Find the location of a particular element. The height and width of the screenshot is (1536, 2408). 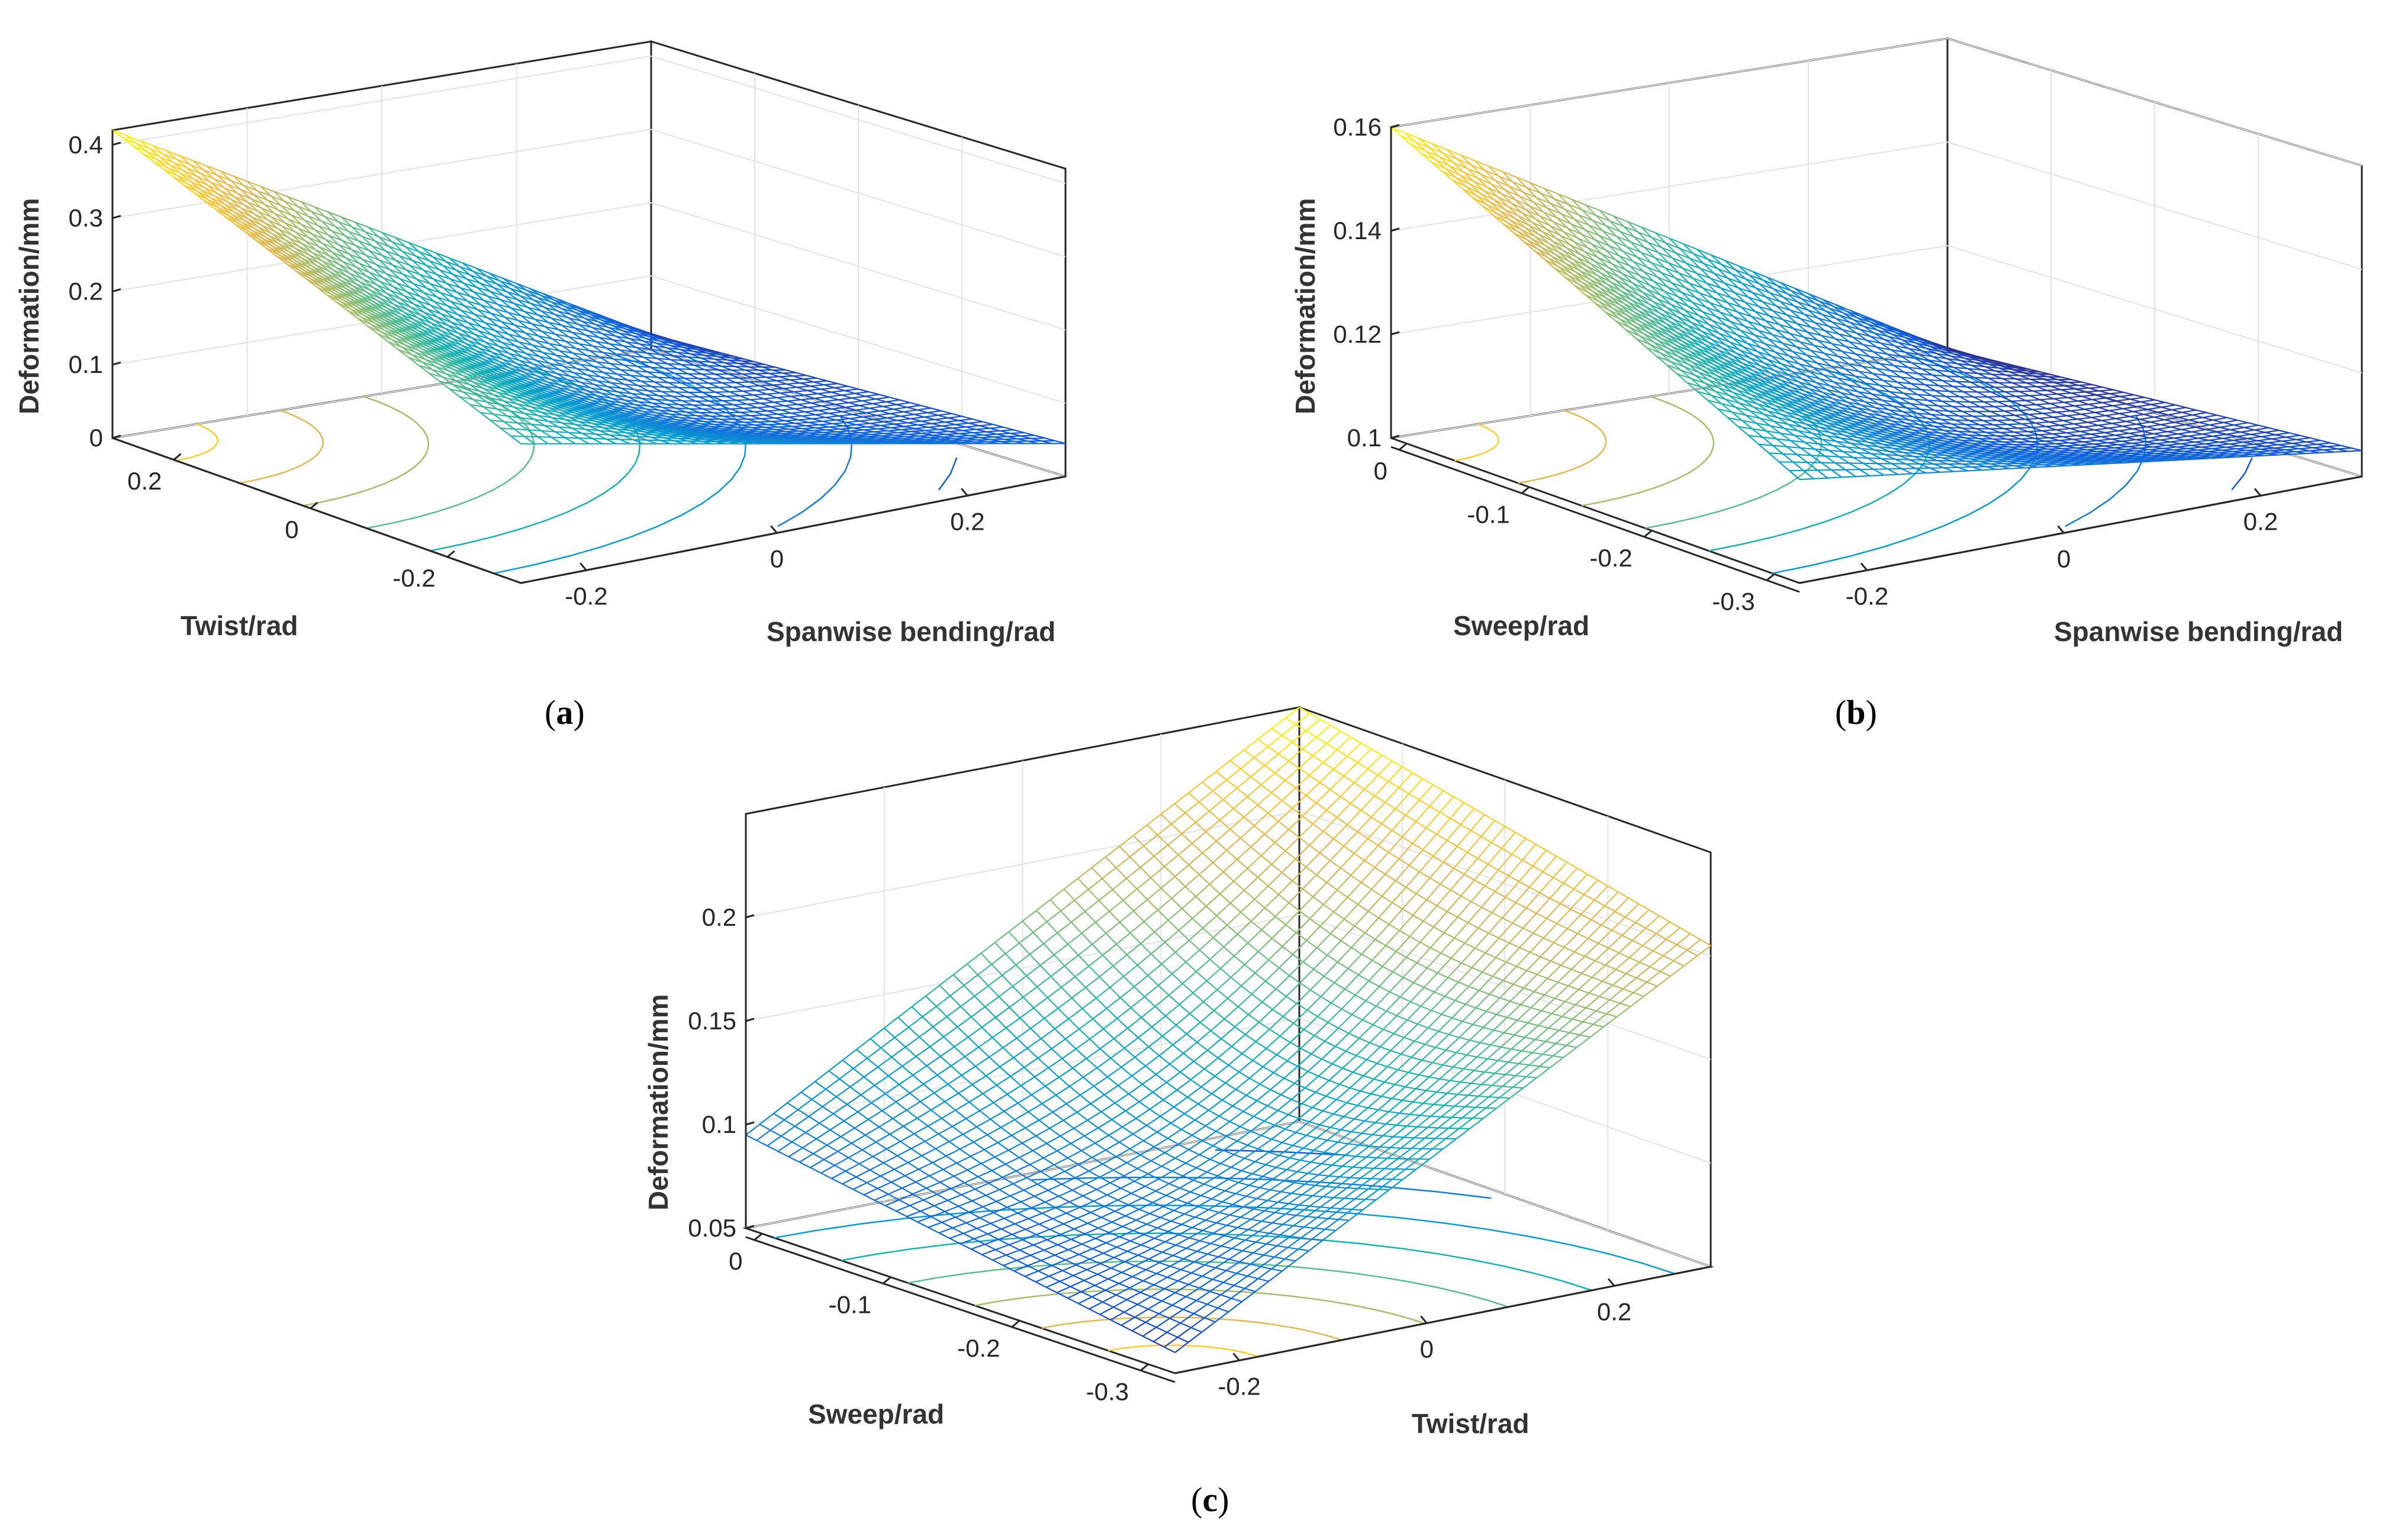

panel-b-surface-mesh is located at coordinates (1876, 303).